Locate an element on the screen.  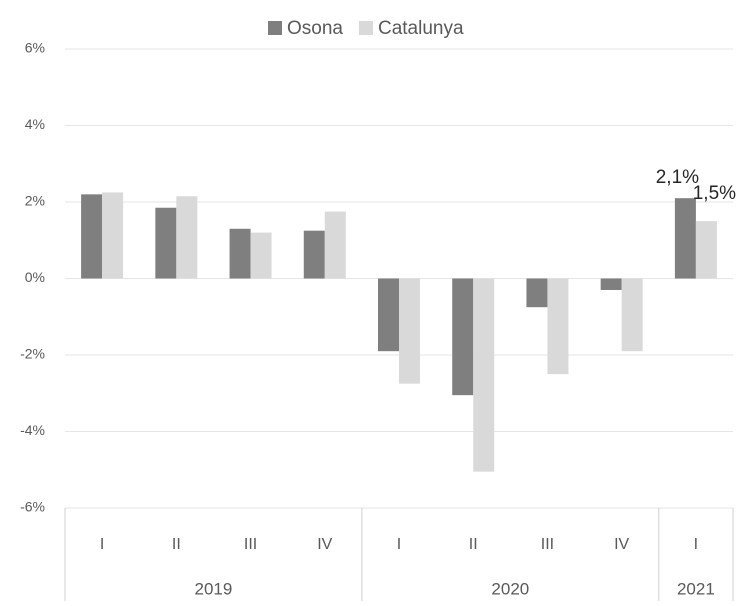
y-tick-label: -4% is located at coordinates (32, 430).